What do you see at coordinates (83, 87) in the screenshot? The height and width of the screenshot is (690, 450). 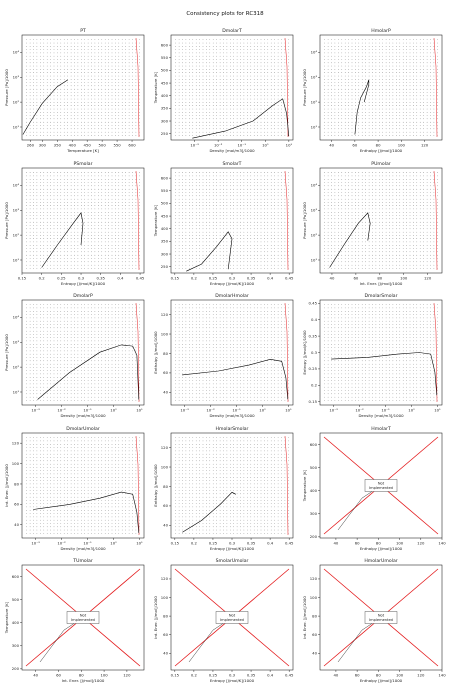 I see `plot-frame` at bounding box center [83, 87].